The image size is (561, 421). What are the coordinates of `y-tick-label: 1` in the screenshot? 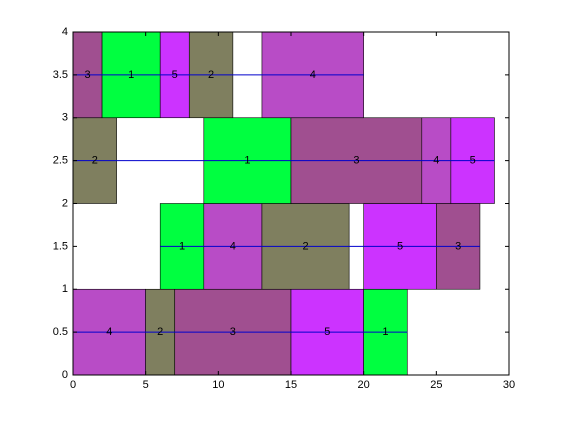 It's located at (65, 289).